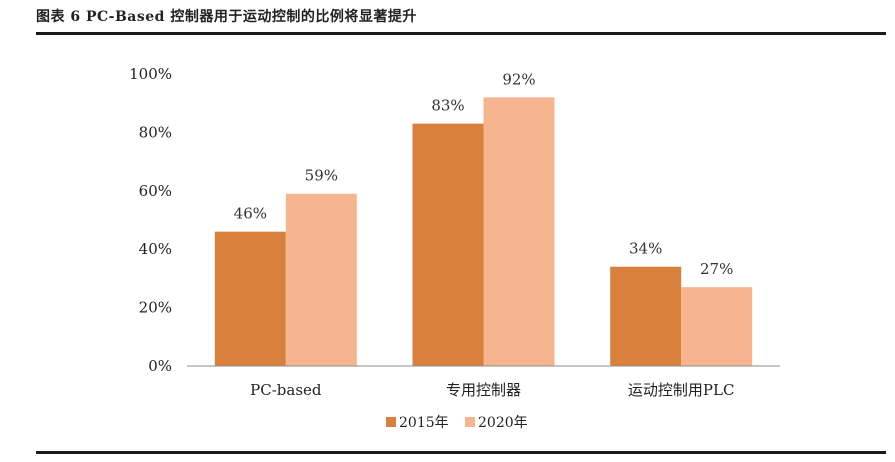 The height and width of the screenshot is (462, 895). What do you see at coordinates (226, 17) in the screenshot?
I see `figure-title: 图表 6 PC-Based 控制器用于运动控制的比例将显著提升` at bounding box center [226, 17].